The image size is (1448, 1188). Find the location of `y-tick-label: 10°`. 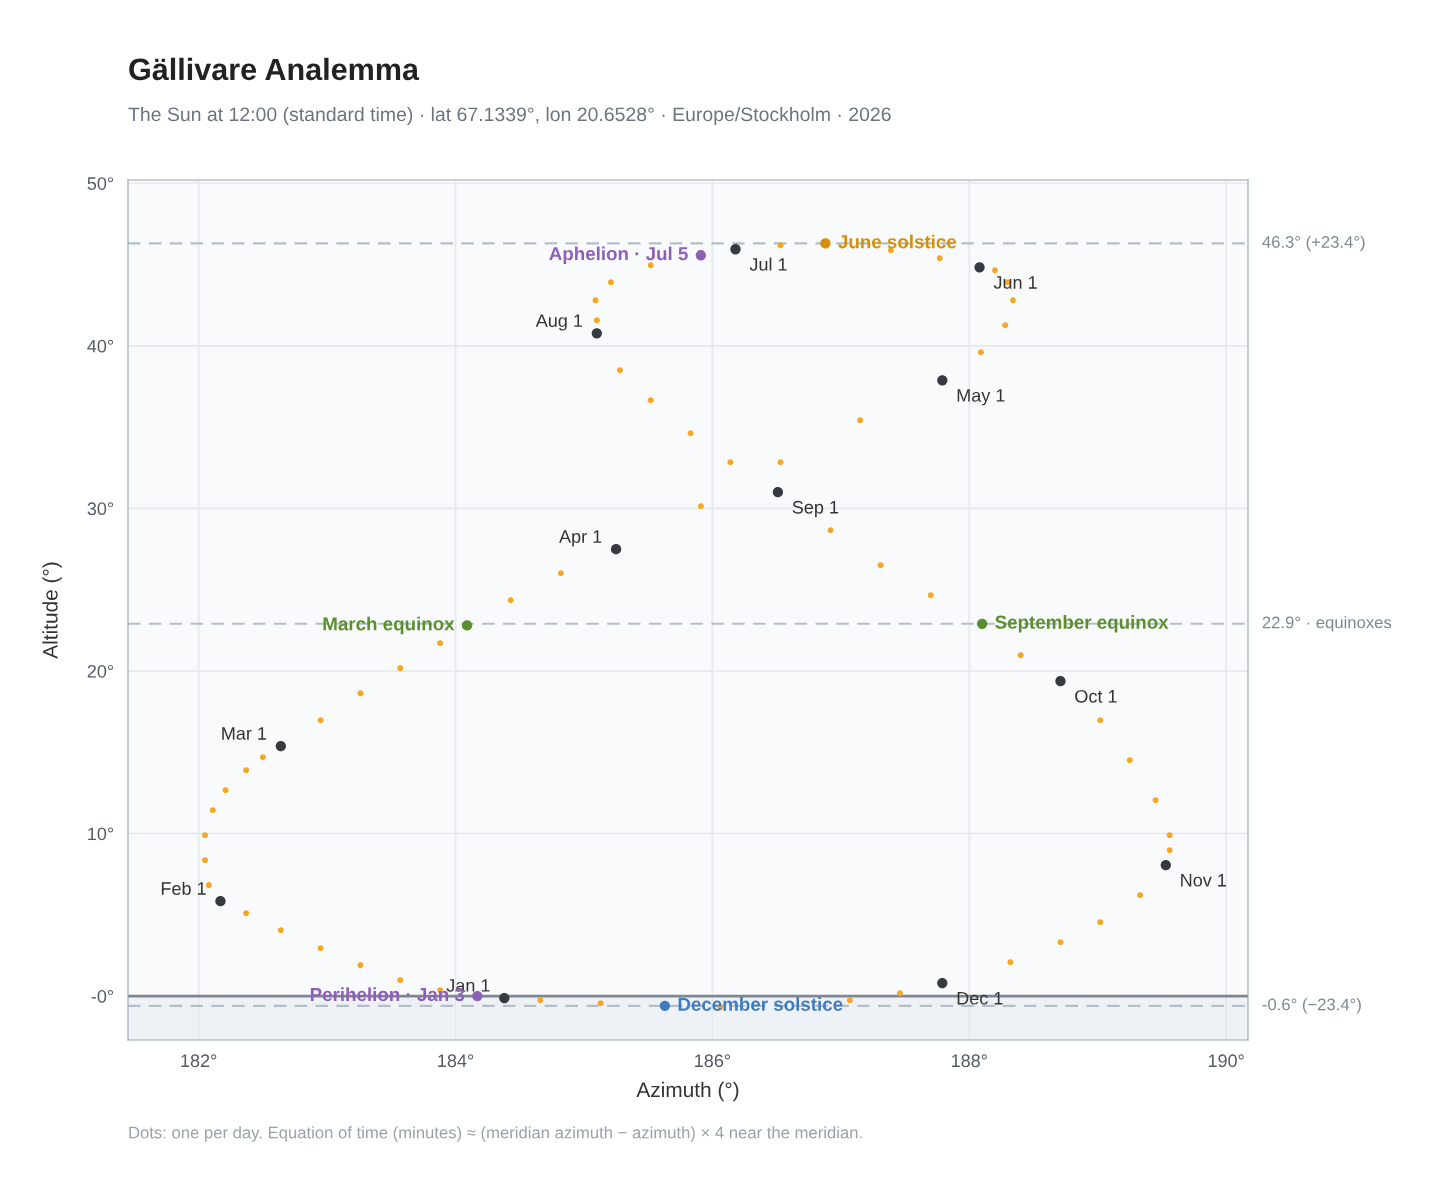

y-tick-label: 10° is located at coordinates (101, 834).